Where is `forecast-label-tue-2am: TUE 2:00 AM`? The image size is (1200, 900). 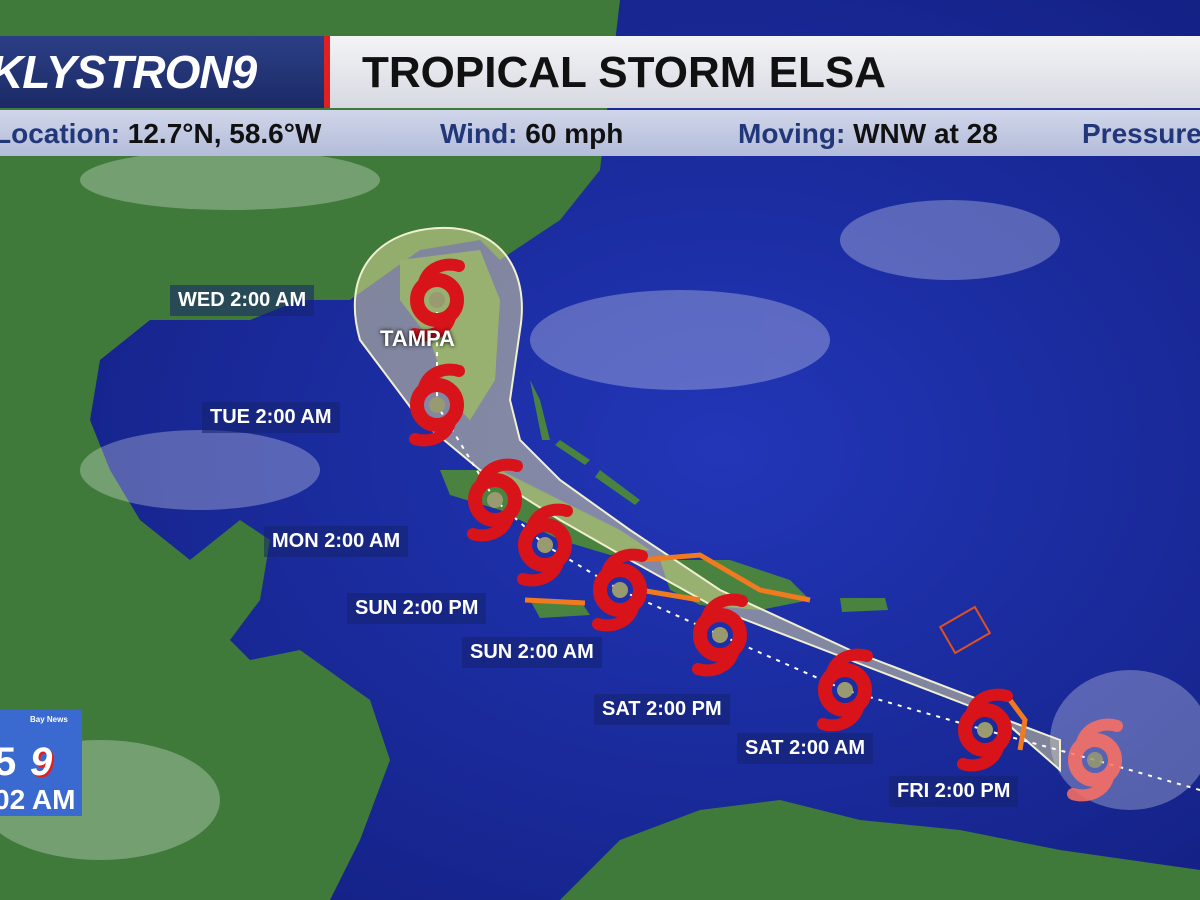
forecast-label-tue-2am: TUE 2:00 AM is located at coordinates (271, 417).